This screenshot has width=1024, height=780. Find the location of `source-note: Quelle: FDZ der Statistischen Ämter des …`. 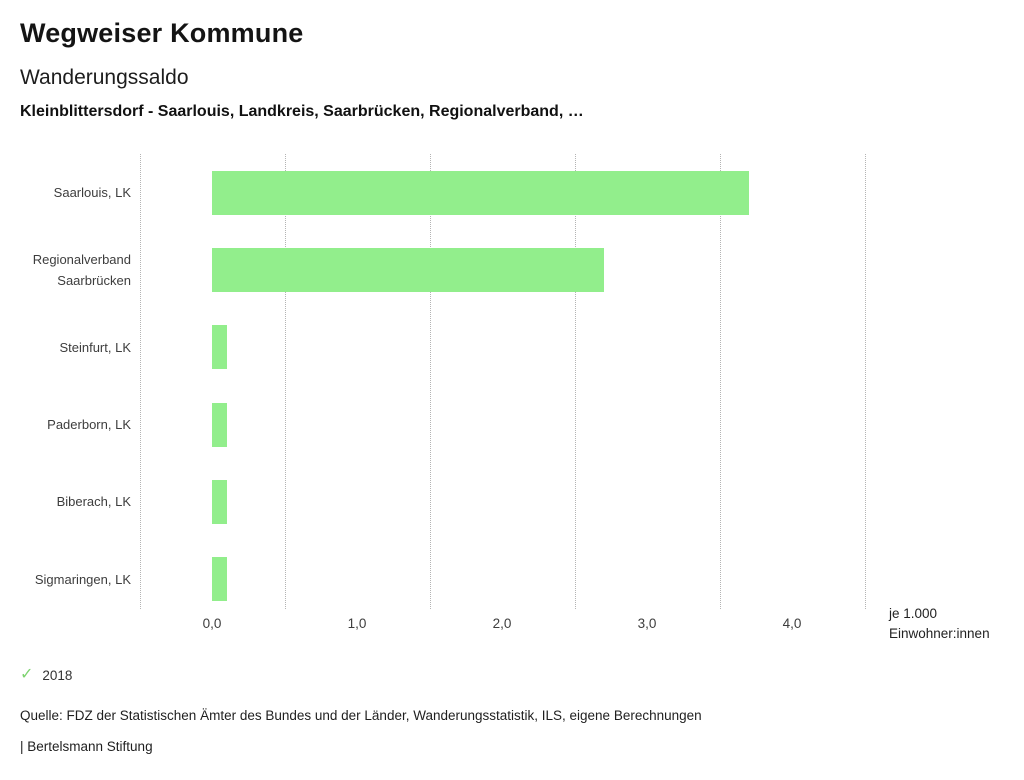

source-note: Quelle: FDZ der Statistischen Ämter des … is located at coordinates (361, 715).